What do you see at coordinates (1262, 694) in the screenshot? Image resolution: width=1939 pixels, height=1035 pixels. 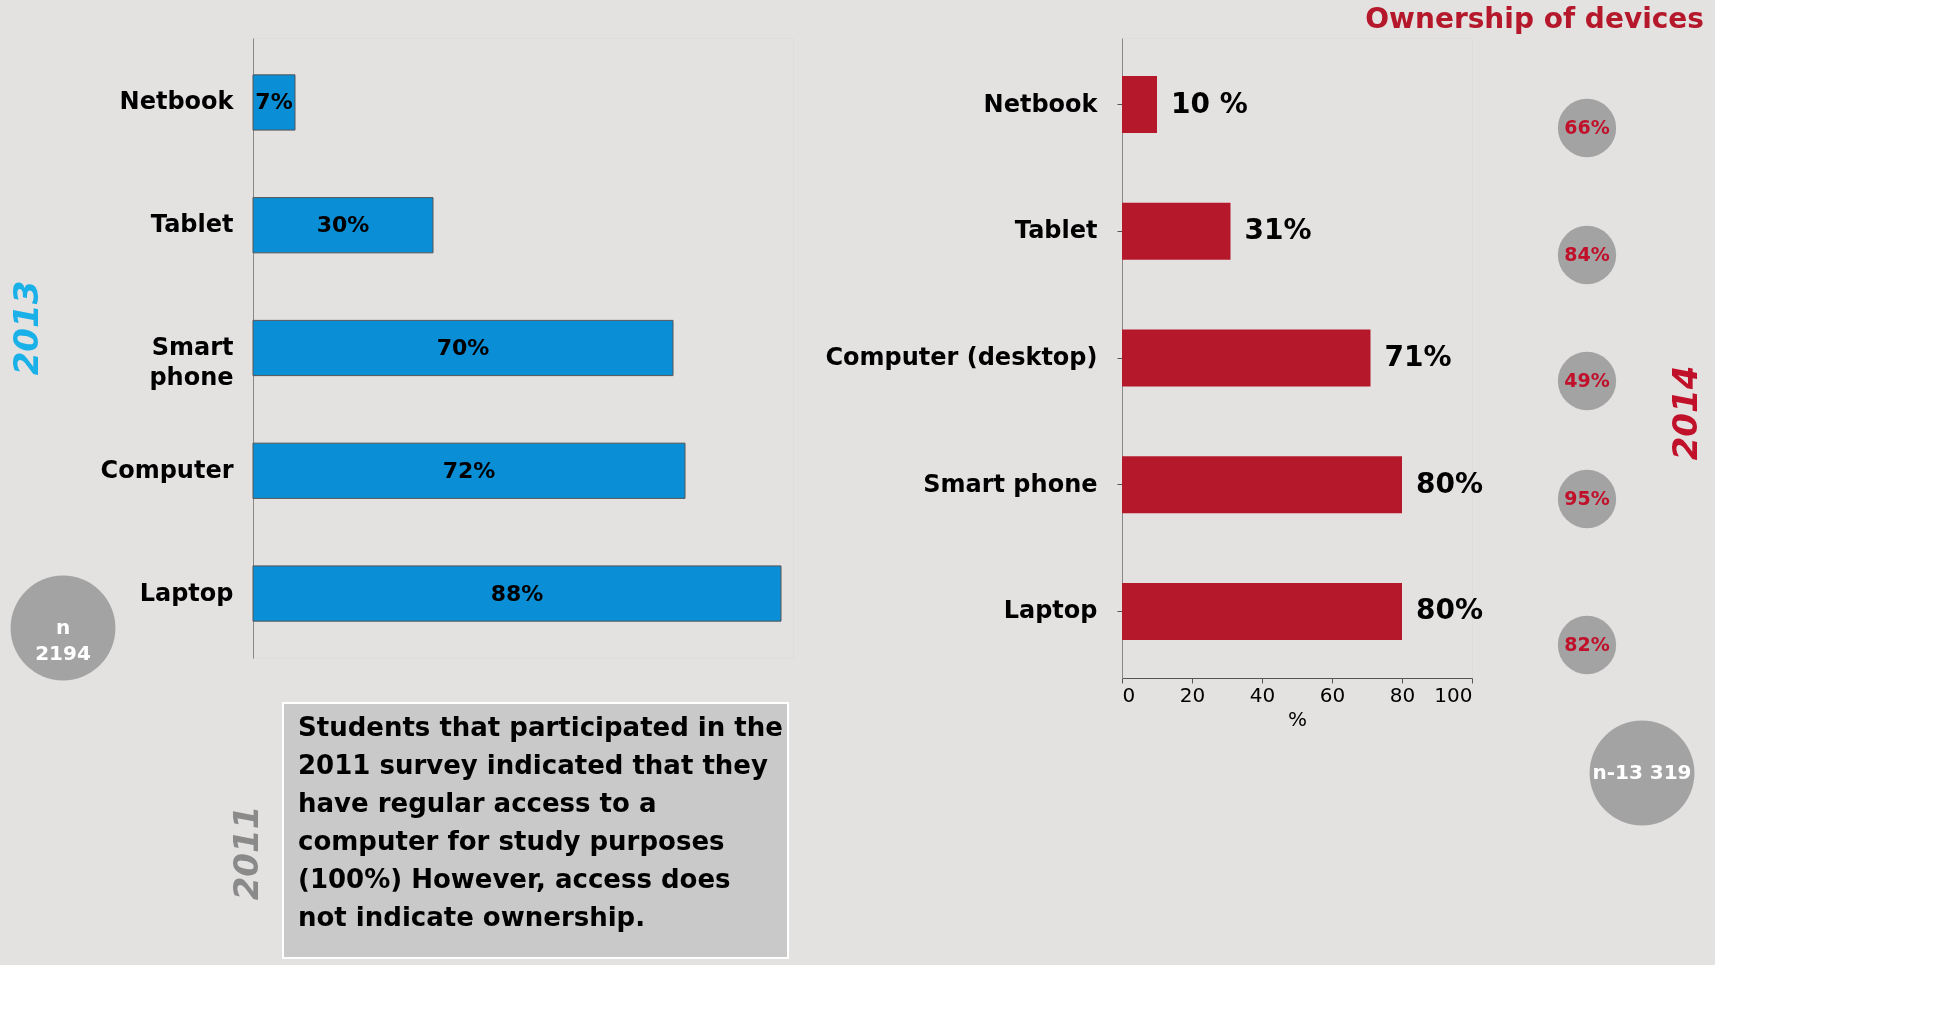 I see `x-tick-label: 40` at bounding box center [1262, 694].